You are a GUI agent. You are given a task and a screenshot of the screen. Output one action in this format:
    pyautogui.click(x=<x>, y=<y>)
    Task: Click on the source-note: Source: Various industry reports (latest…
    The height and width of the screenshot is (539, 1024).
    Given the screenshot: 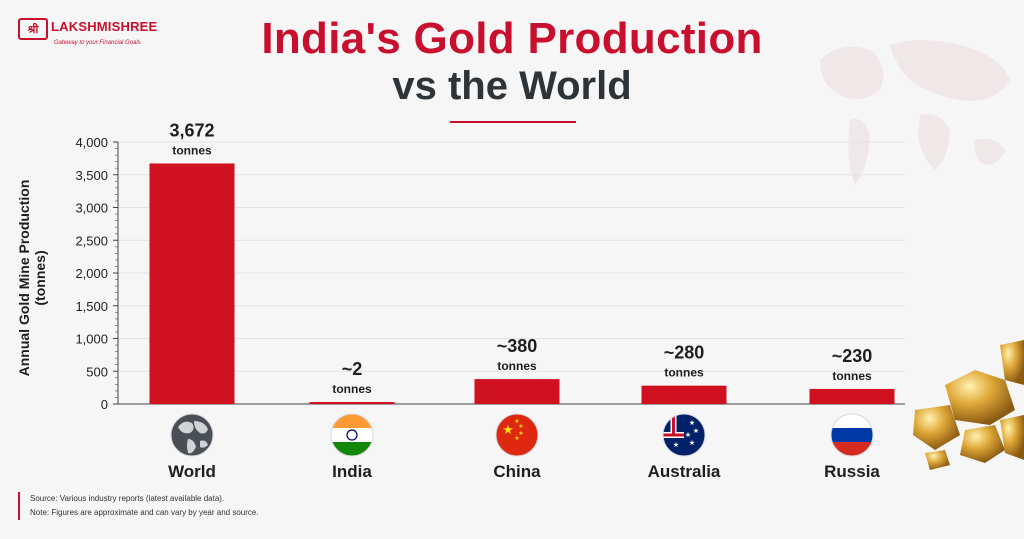 What is the action you would take?
    pyautogui.click(x=138, y=506)
    